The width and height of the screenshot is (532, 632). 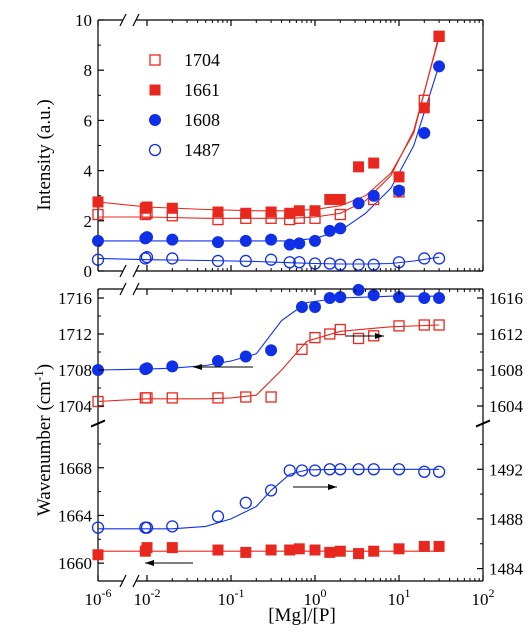 I want to click on lower-left-y-label: 1660, so click(x=75, y=563).